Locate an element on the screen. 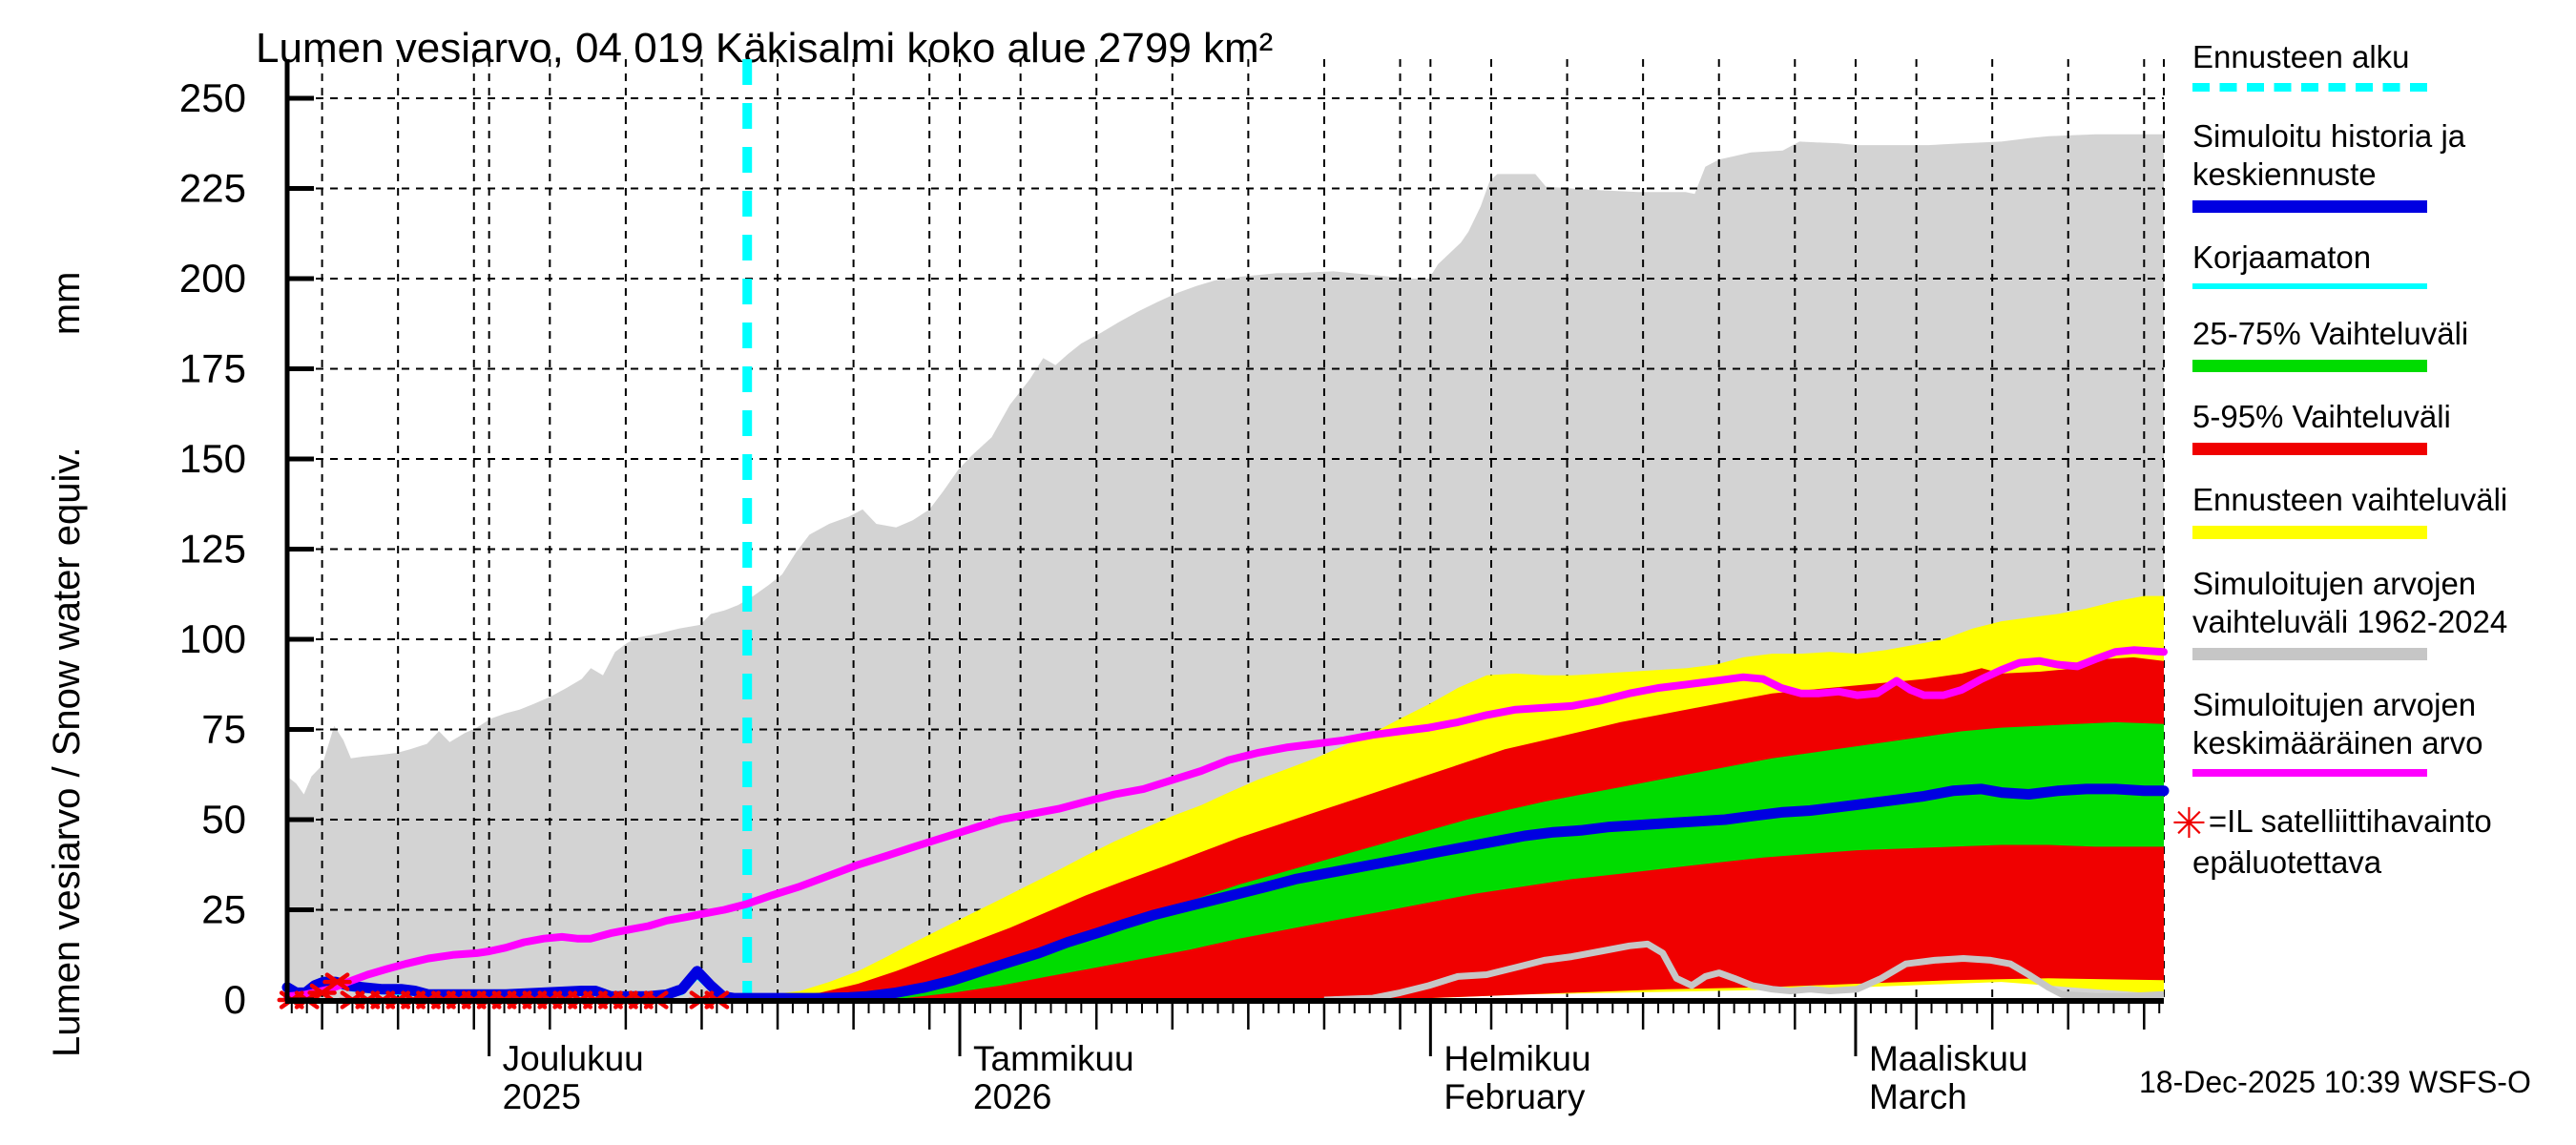 This screenshot has height=1145, width=2576. legend-label: Korjaamaton is located at coordinates (2282, 257).